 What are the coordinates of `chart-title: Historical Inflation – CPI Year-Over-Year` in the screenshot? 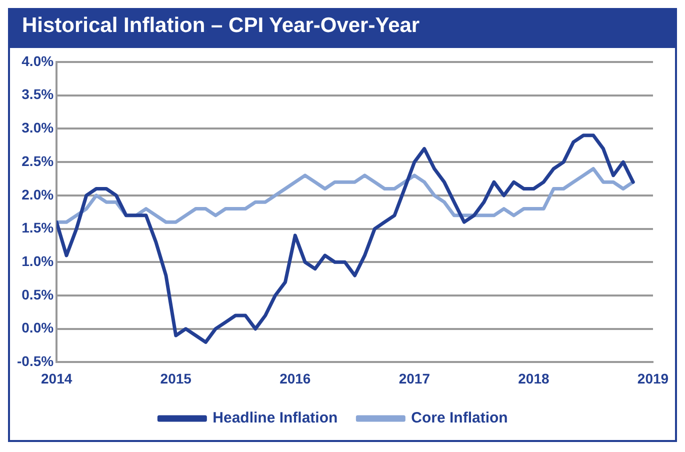 It's located at (342, 28).